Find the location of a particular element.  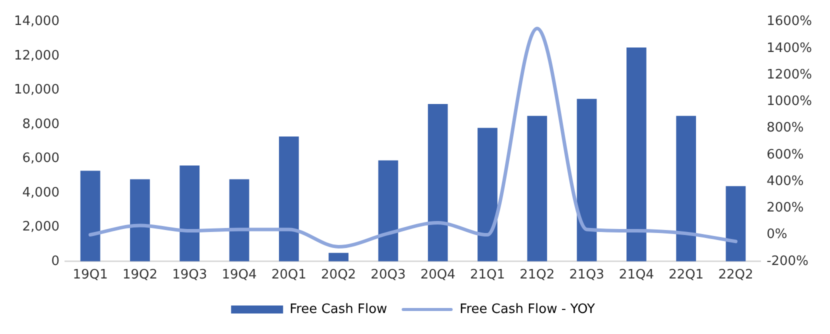

x-tick-label: 20Q3 is located at coordinates (388, 275).